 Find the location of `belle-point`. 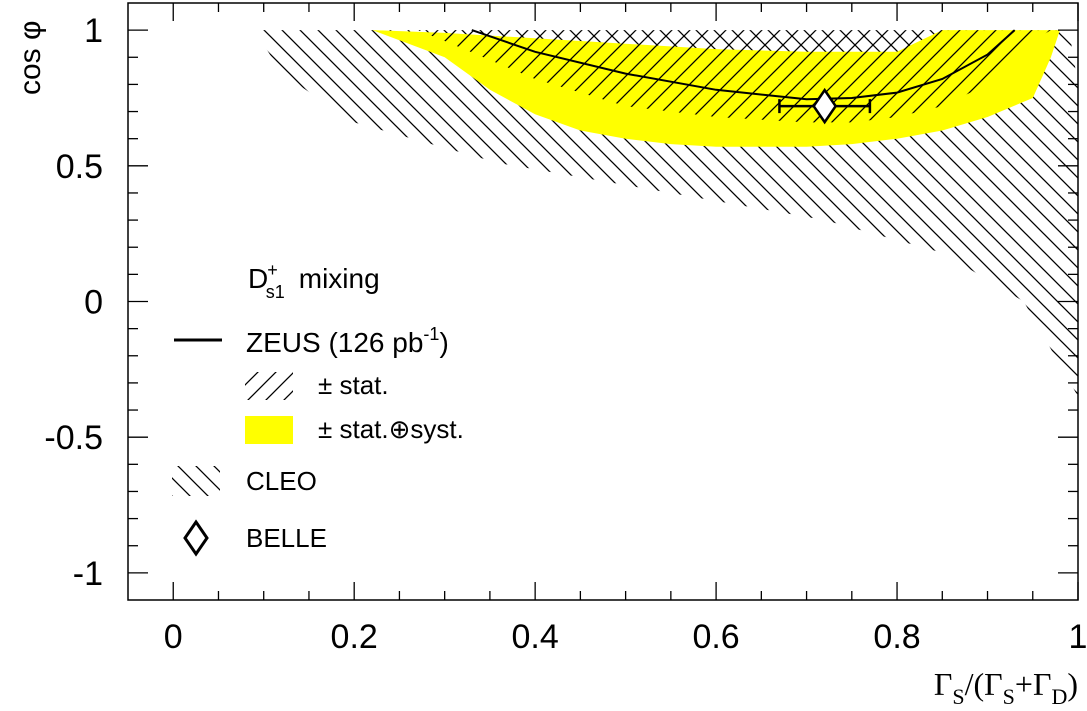

belle-point is located at coordinates (825, 106).